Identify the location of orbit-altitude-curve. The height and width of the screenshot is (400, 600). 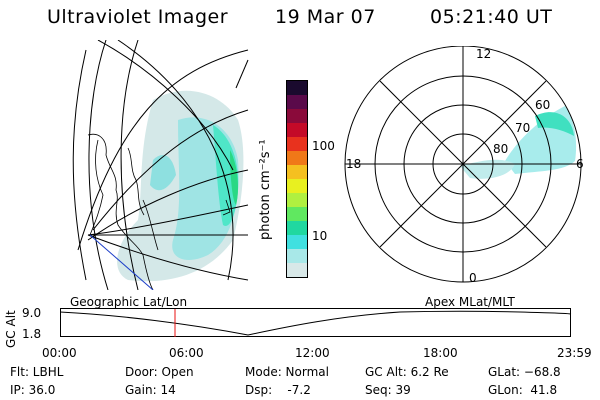
(316, 323).